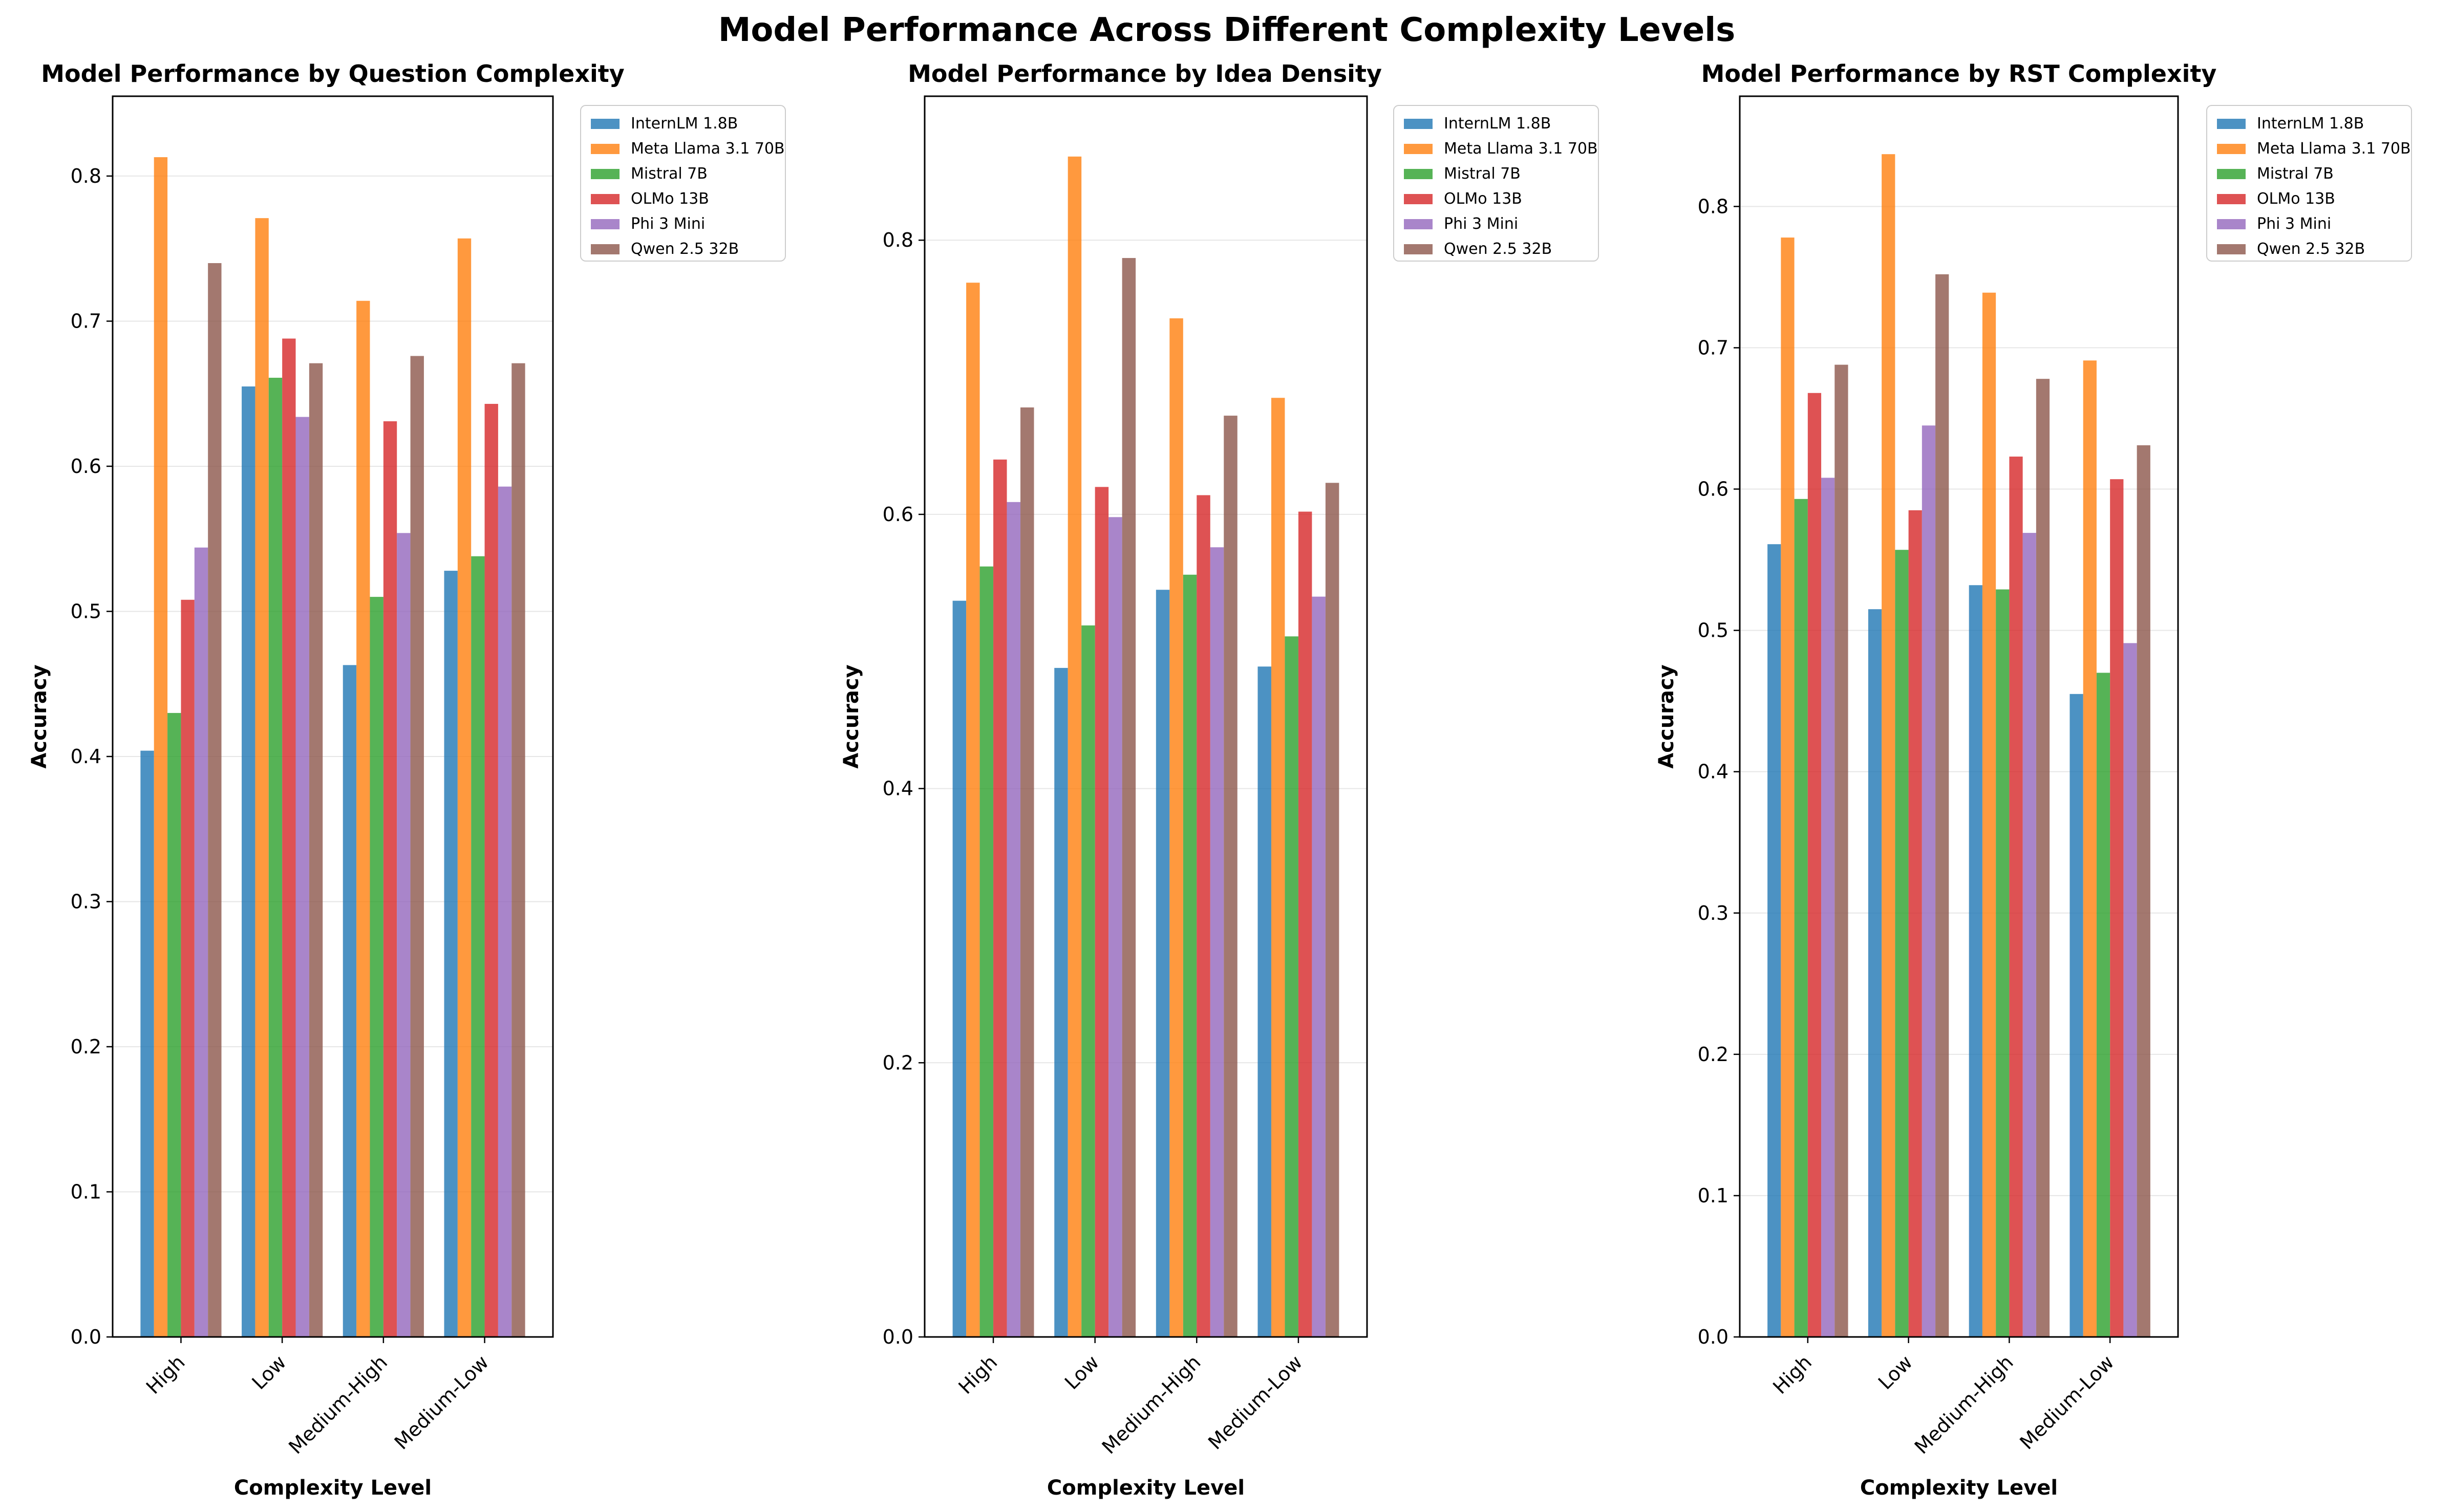 The image size is (2454, 1512). What do you see at coordinates (2294, 224) in the screenshot?
I see `legend-label: Phi 3 Mini` at bounding box center [2294, 224].